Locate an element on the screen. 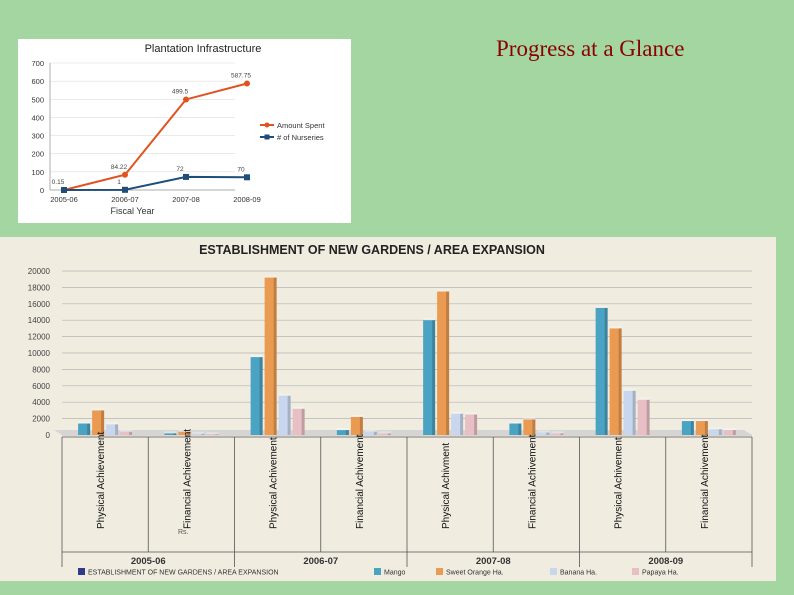 Image resolution: width=794 pixels, height=595 pixels. y-tick-label: 100 is located at coordinates (37, 172).